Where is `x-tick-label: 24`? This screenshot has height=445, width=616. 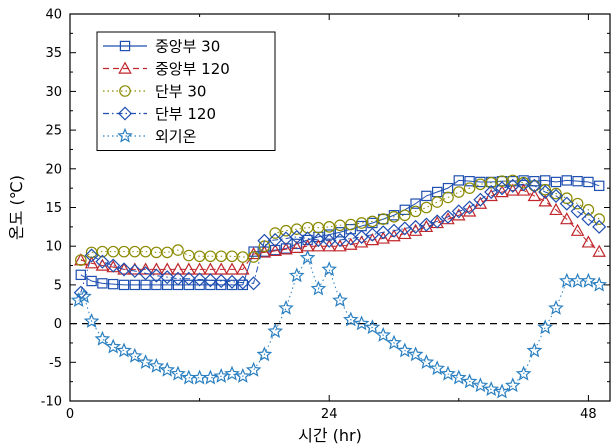
x-tick-label: 24 is located at coordinates (329, 414).